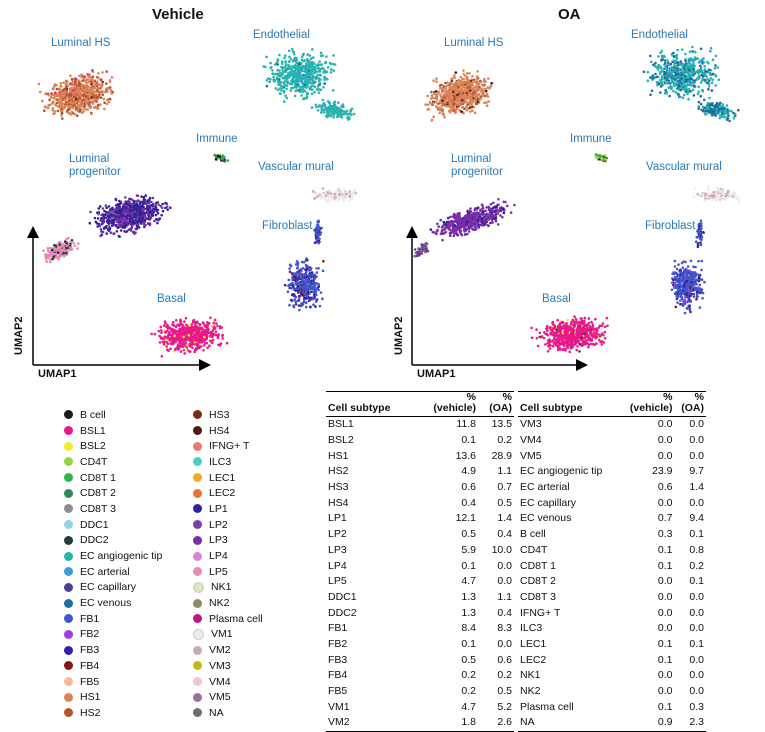 This screenshot has width=765, height=732. What do you see at coordinates (446, 660) in the screenshot?
I see `table-cell-vehicle: 0.5` at bounding box center [446, 660].